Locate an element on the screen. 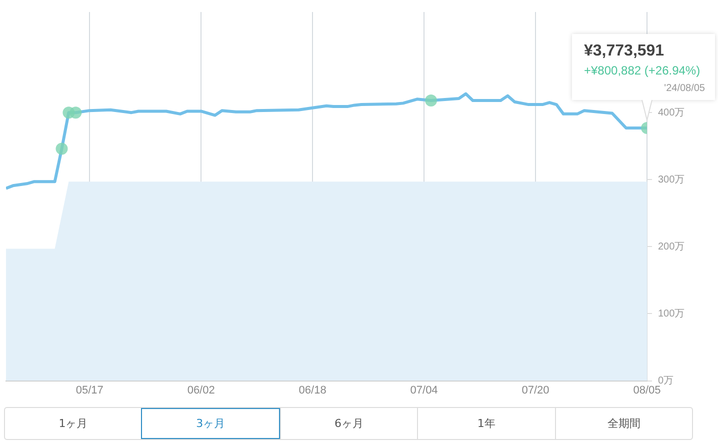  text: 1年 is located at coordinates (486, 423).